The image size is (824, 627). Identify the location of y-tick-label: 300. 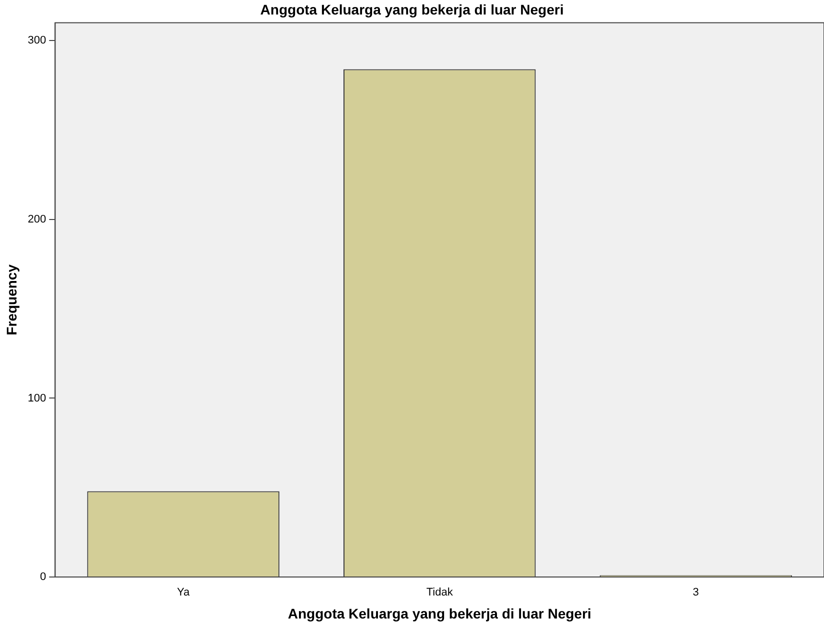
(37, 40).